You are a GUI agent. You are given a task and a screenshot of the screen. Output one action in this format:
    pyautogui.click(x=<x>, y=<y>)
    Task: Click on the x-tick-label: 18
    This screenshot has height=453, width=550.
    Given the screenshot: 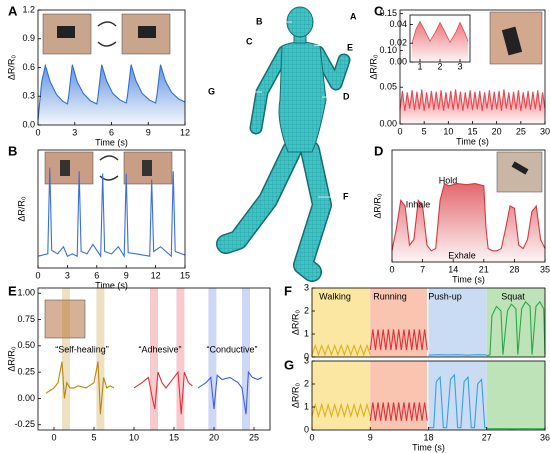 What is the action you would take?
    pyautogui.click(x=428, y=437)
    